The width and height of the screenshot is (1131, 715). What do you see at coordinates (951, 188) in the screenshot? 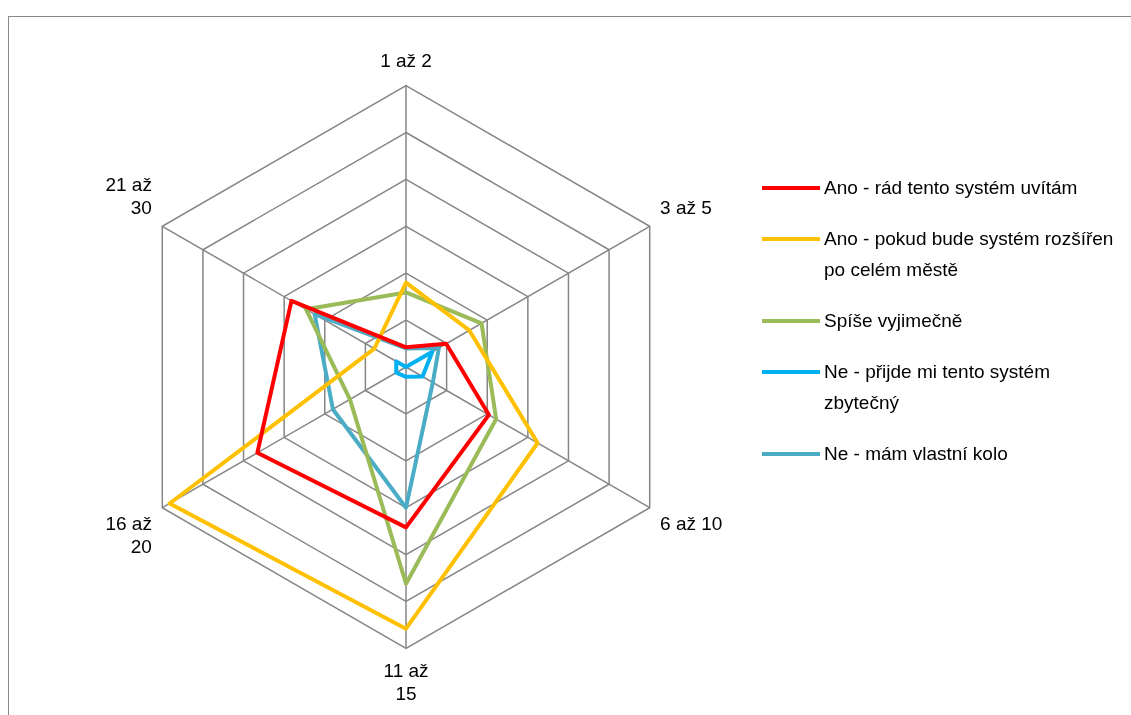
I see `legend-label: Ano - rád tento systém uvítám` at bounding box center [951, 188].